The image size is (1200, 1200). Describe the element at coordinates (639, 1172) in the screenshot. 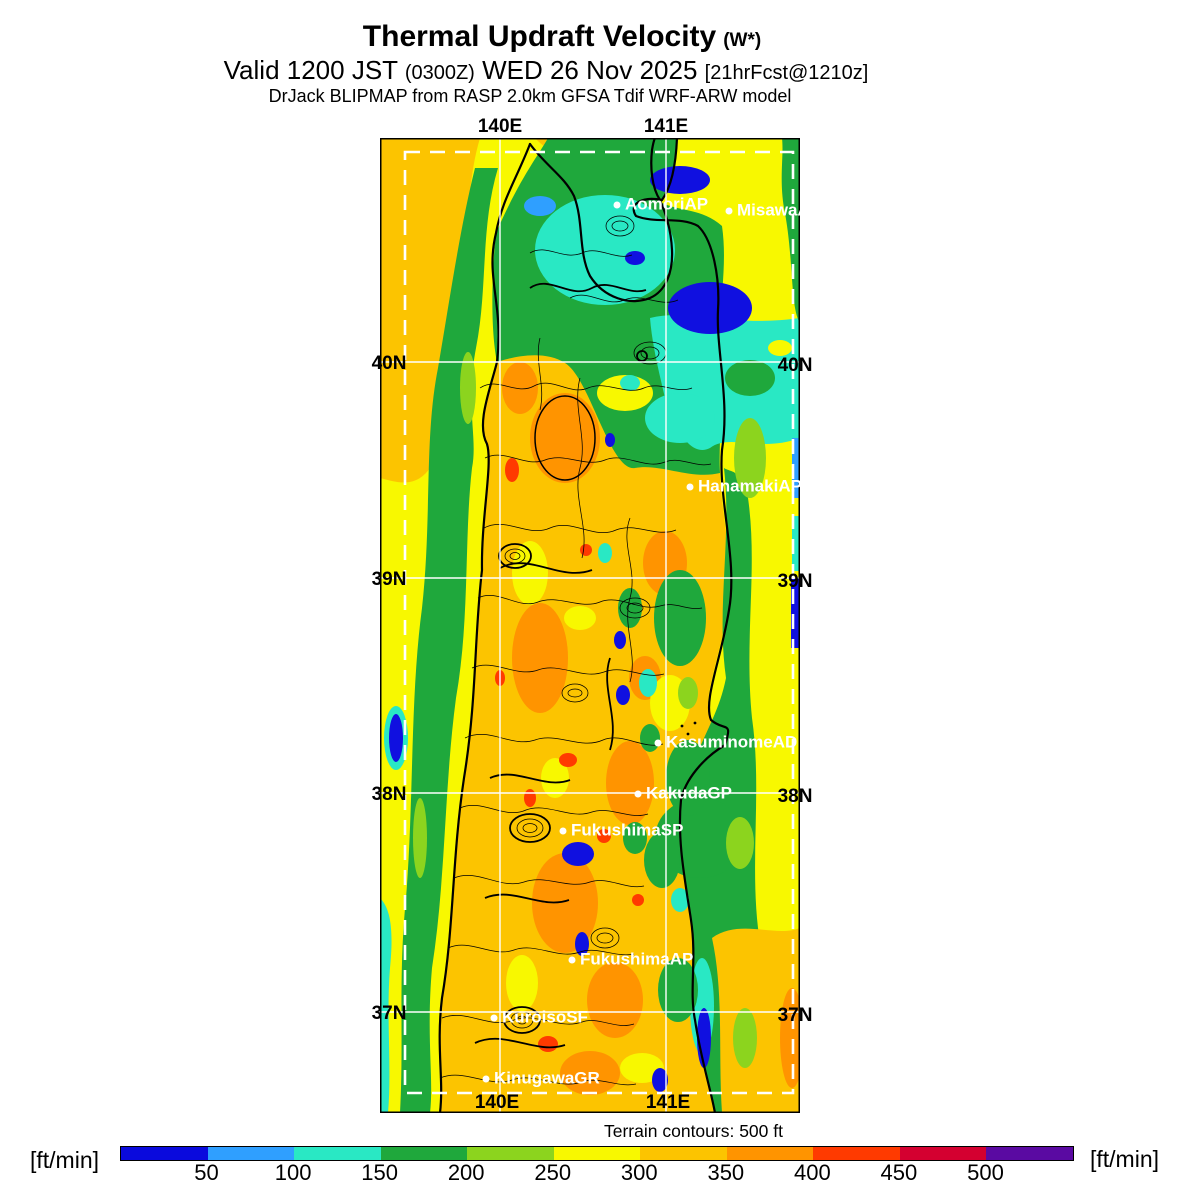

I see `colorbar-tick: 300` at that location.